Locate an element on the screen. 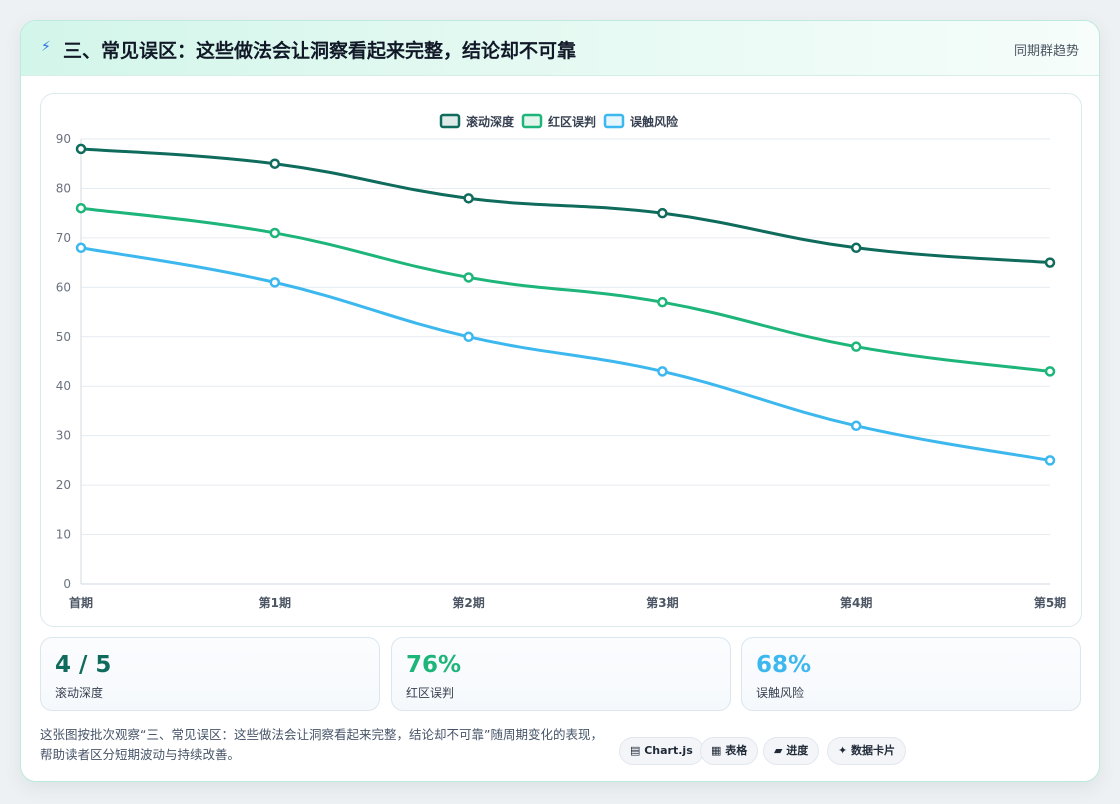 The image size is (1120, 804). stat-card-red-zone: 76% 红区误判 is located at coordinates (561, 674).